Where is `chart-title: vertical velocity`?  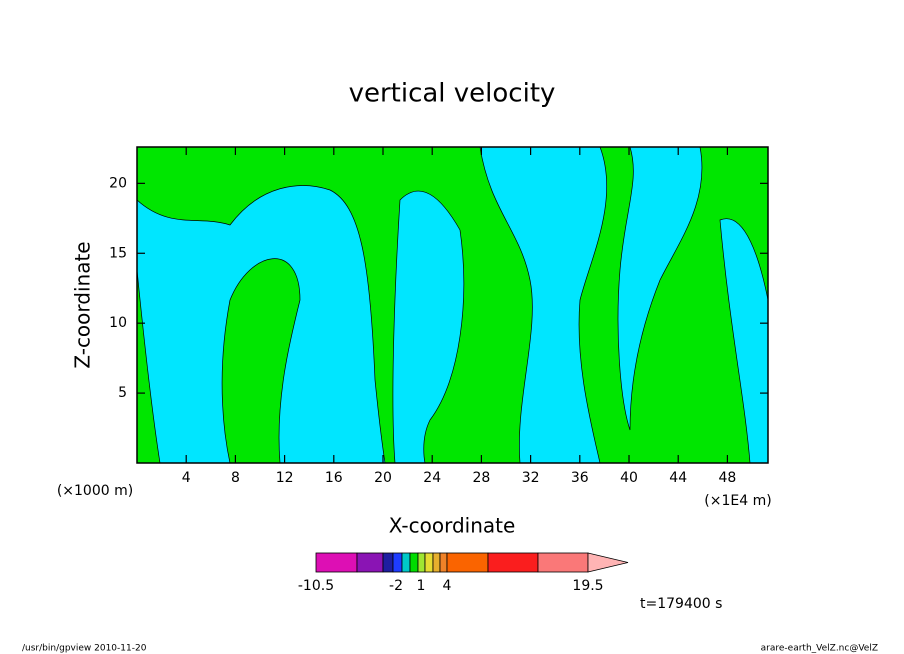 chart-title: vertical velocity is located at coordinates (452, 94).